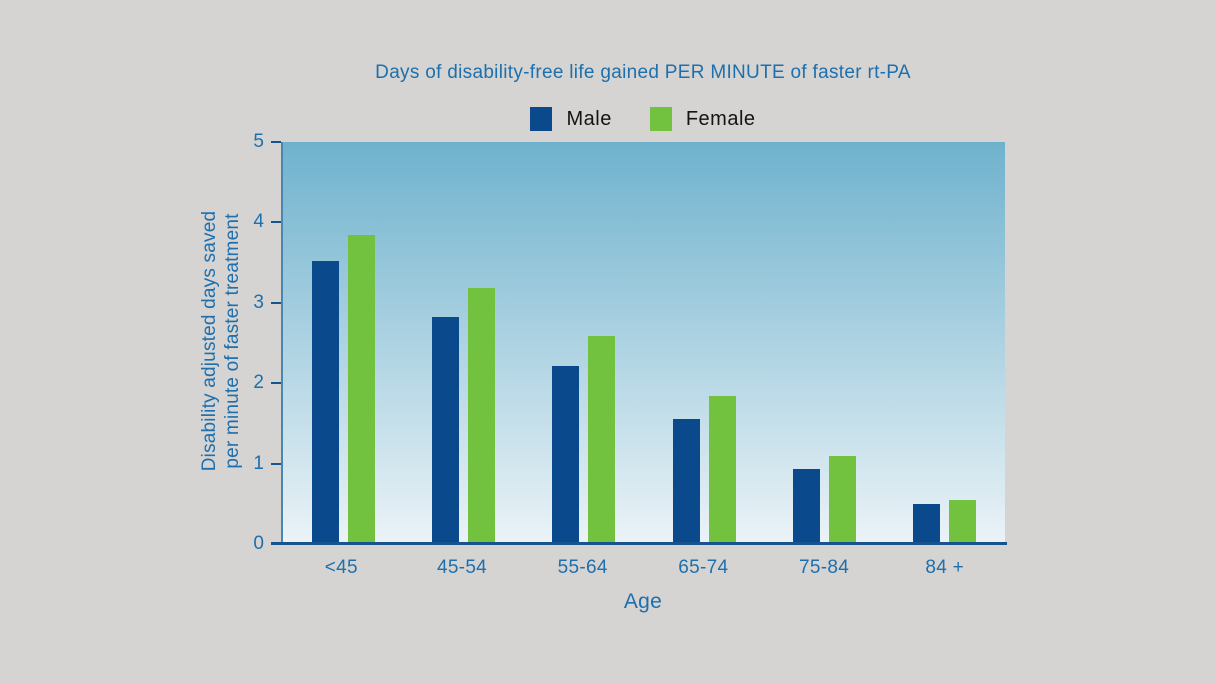 This screenshot has height=683, width=1216. Describe the element at coordinates (258, 302) in the screenshot. I see `y-tick-label-3: 3` at that location.